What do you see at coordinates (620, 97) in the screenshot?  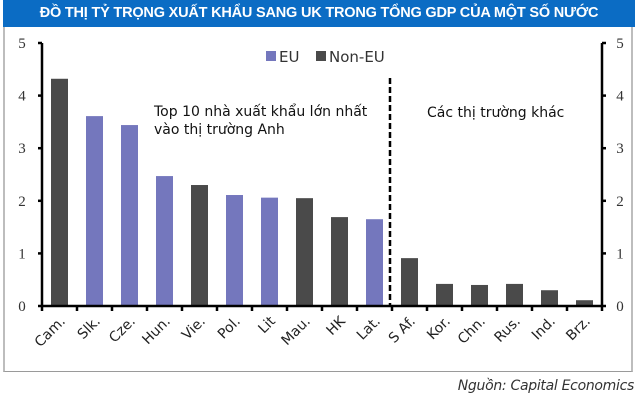 I see `y-tick-label-right: 4` at bounding box center [620, 97].